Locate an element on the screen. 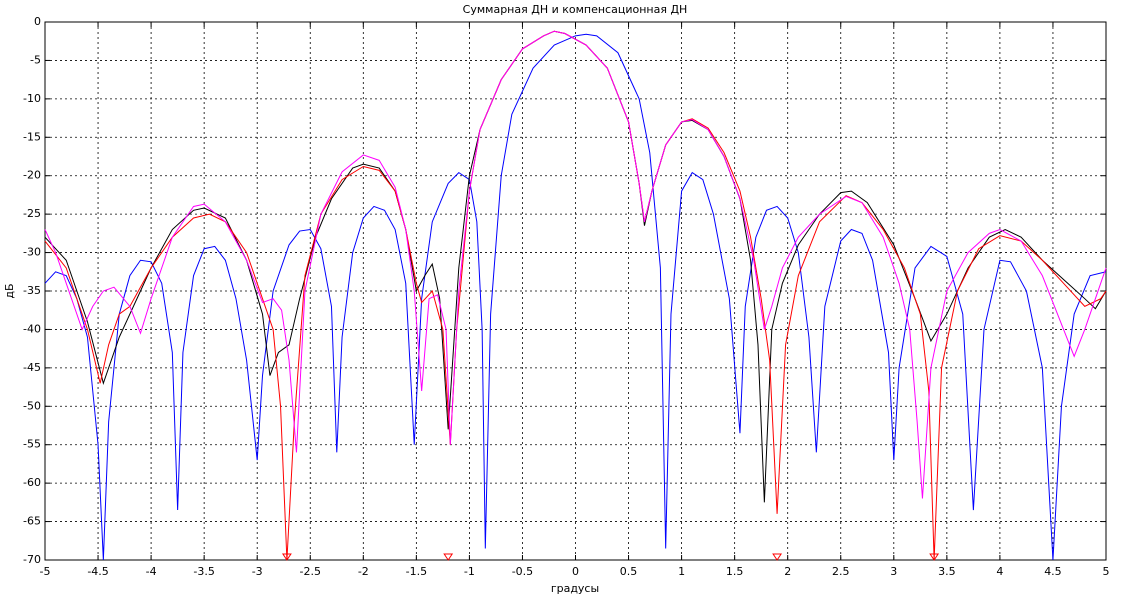  y-tick-label: -40 is located at coordinates (32, 328).